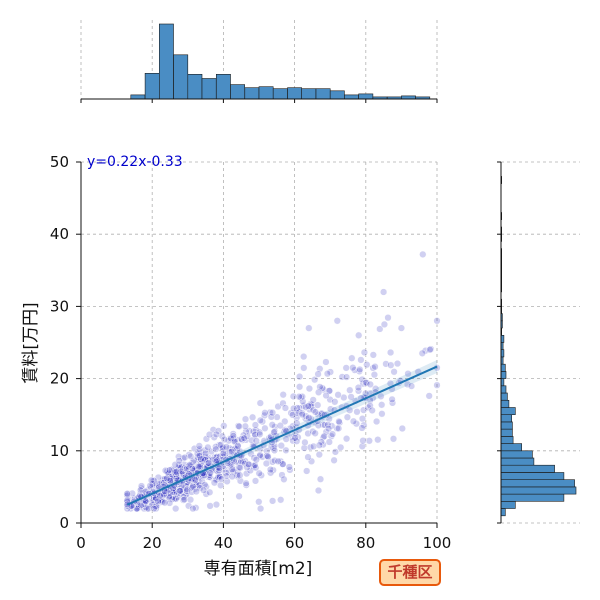 The width and height of the screenshot is (600, 600). What do you see at coordinates (59, 306) in the screenshot?
I see `y-tick-label: 30` at bounding box center [59, 306].